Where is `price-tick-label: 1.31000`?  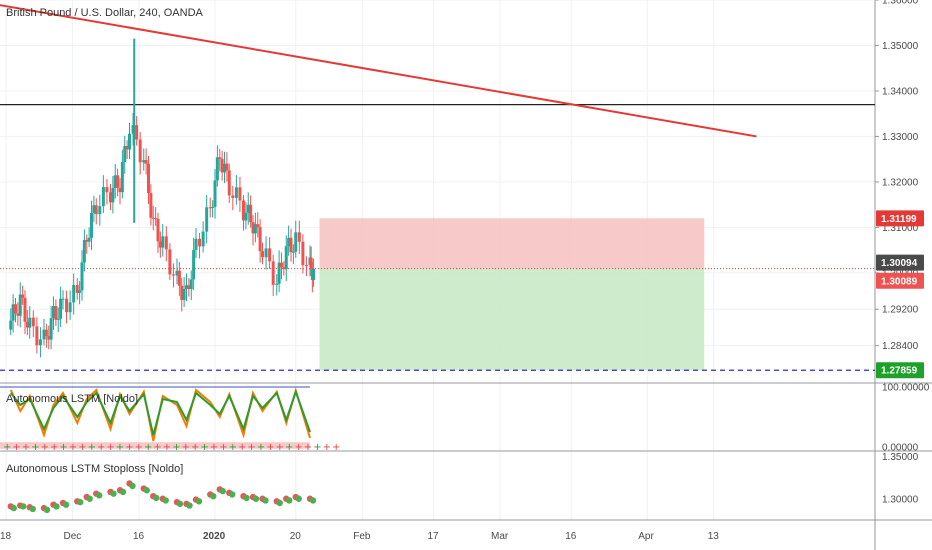 price-tick-label: 1.31000 is located at coordinates (900, 228).